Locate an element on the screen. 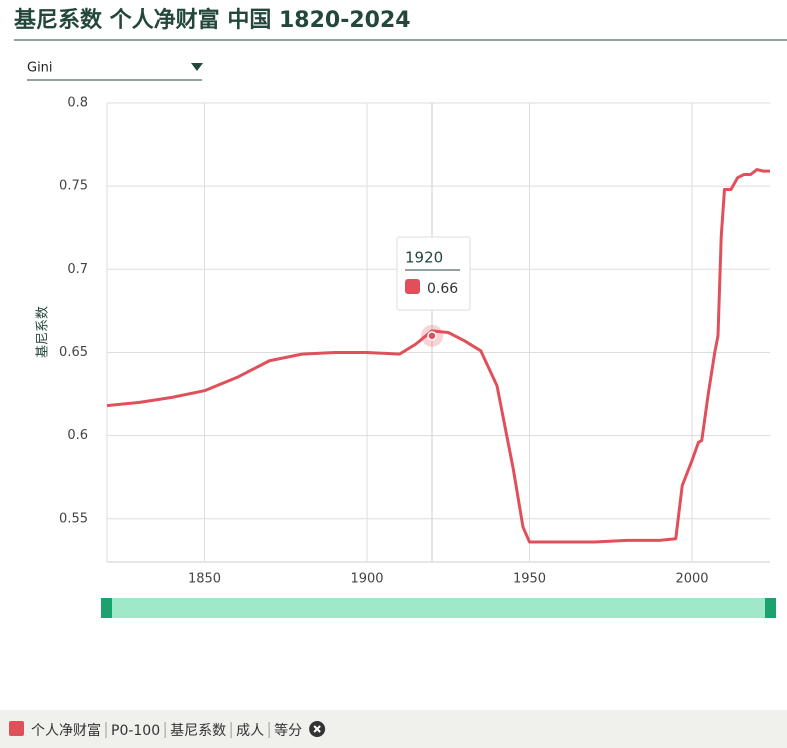 This screenshot has height=748, width=787. remove-cross is located at coordinates (317, 729).